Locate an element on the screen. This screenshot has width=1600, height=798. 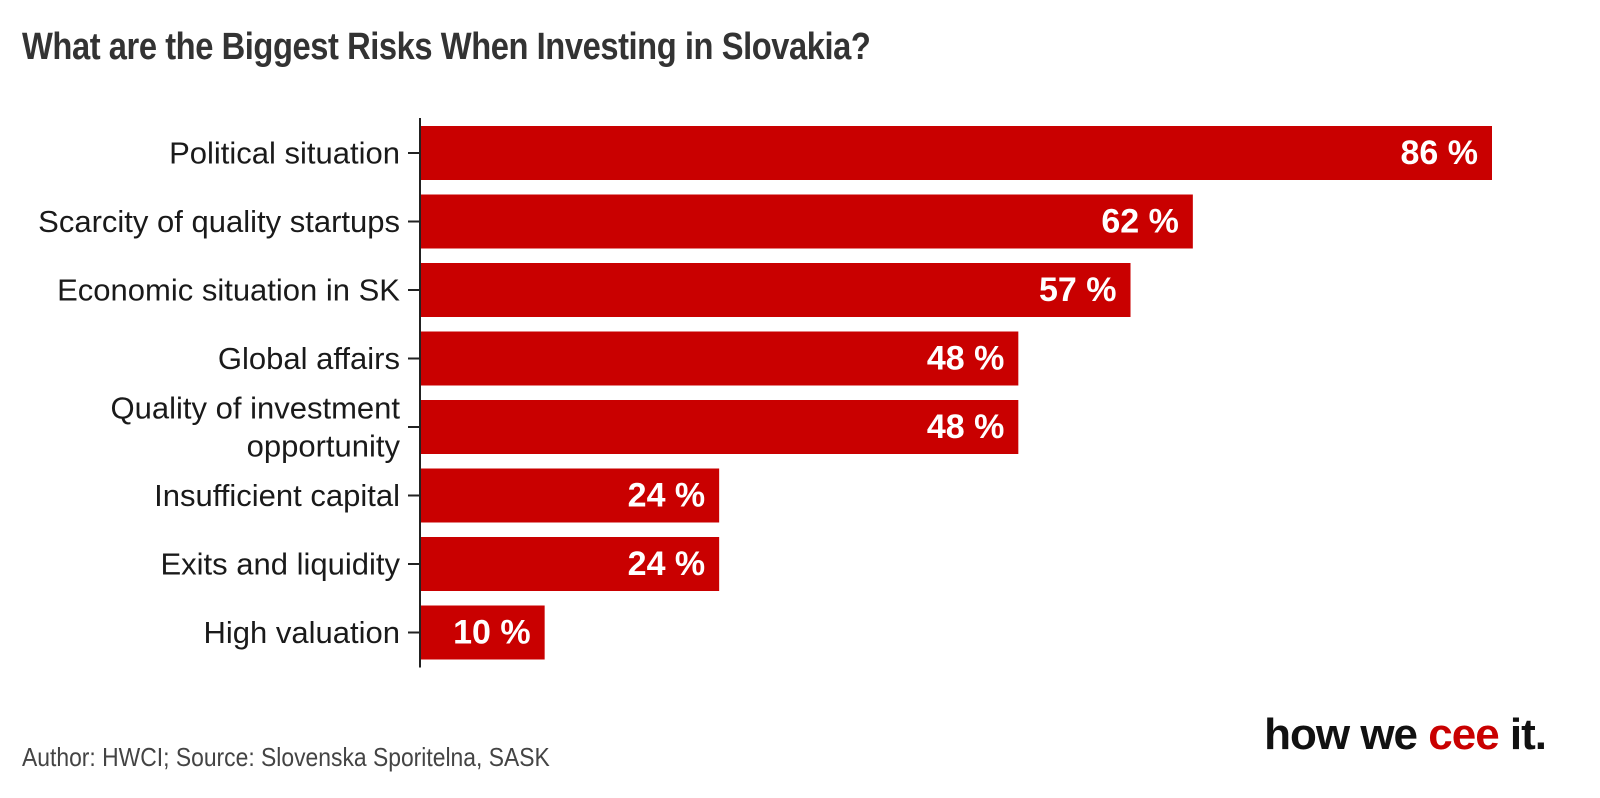
bar-value-label: 62 % is located at coordinates (1140, 222).